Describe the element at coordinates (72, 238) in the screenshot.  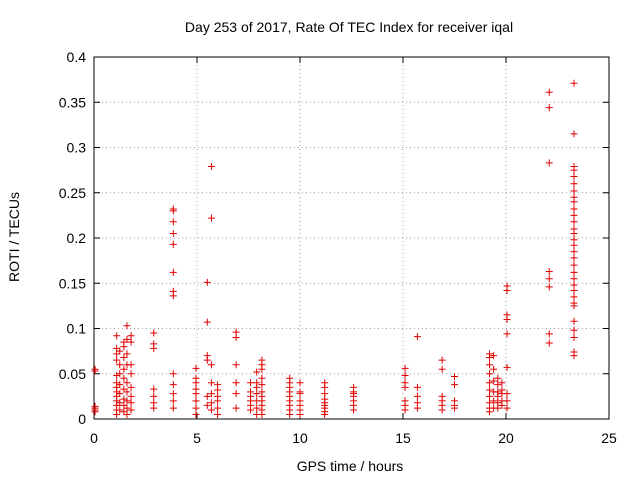
I see `y-tick-labels: 0 0.05 0.1 0.15 0.2 0.25 0.3 0.35 0.4` at that location.